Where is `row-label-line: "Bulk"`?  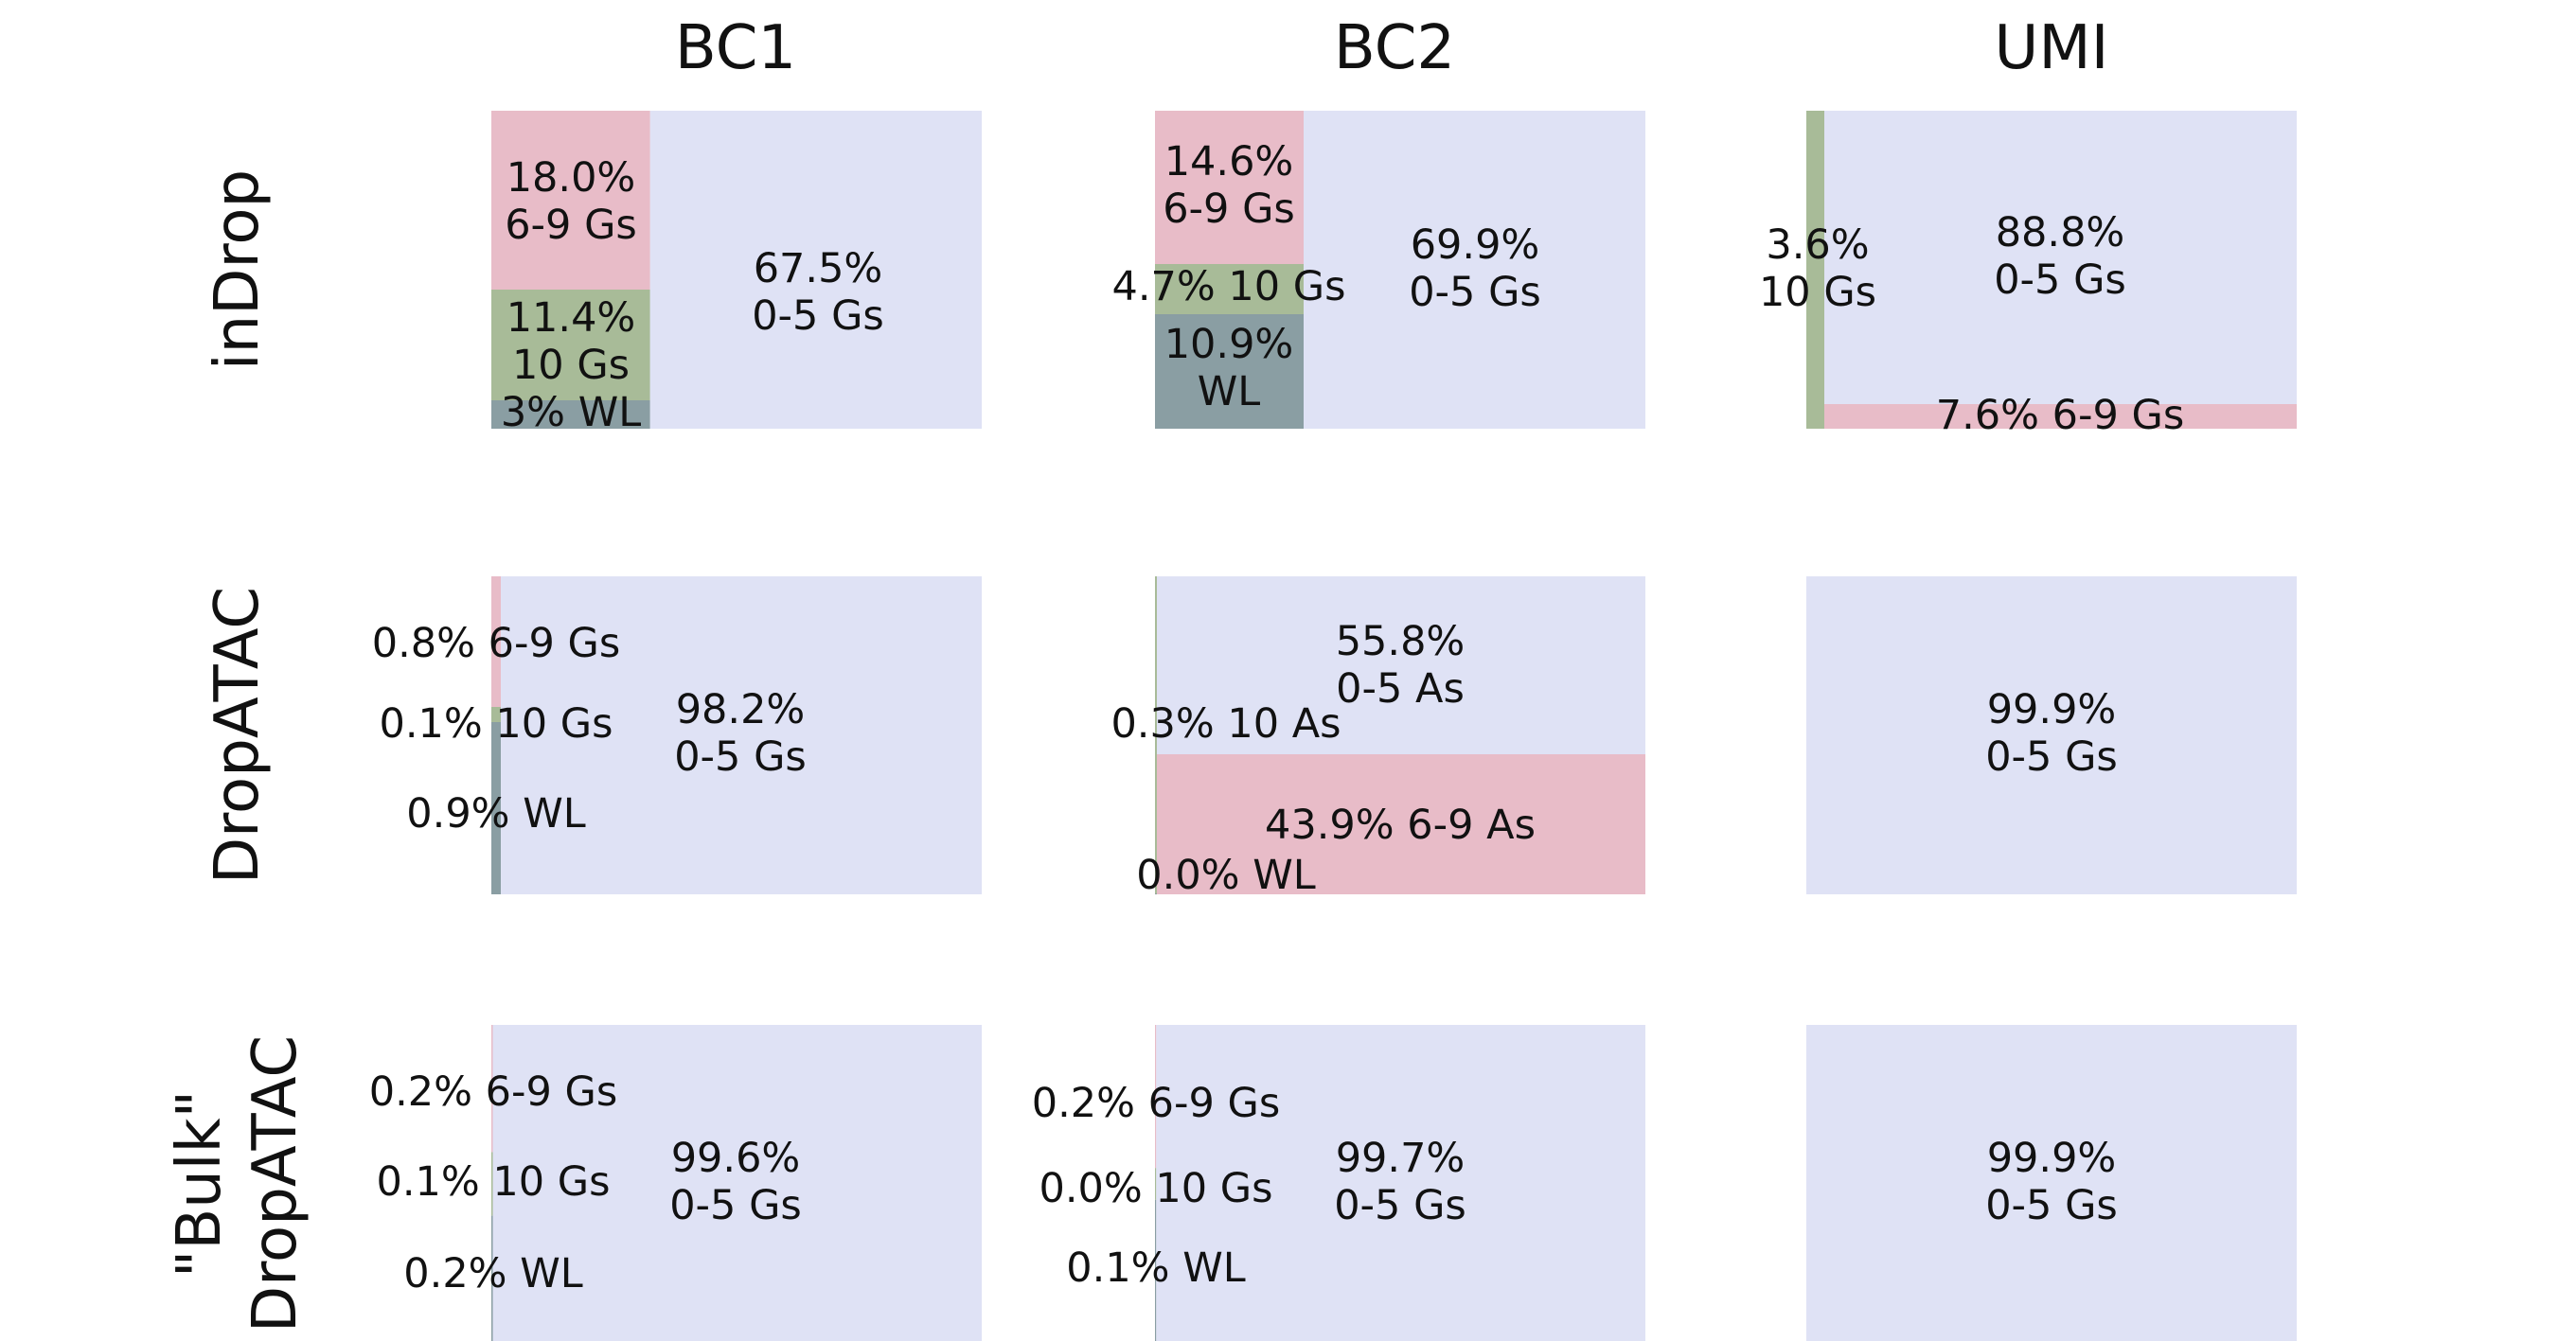
row-label-line: "Bulk" is located at coordinates (200, 1184).